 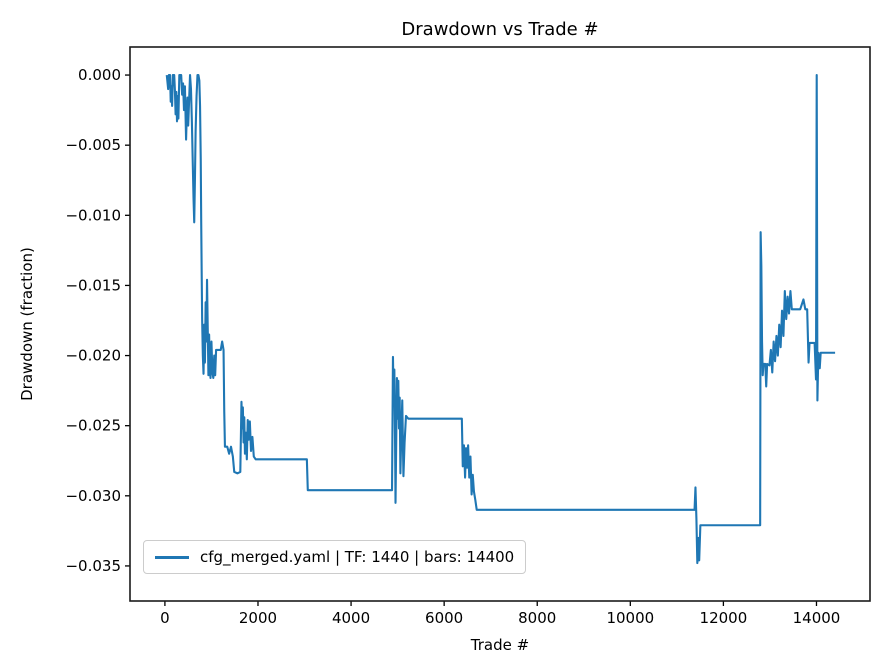 What do you see at coordinates (817, 618) in the screenshot?
I see `x-tick-label: 14000` at bounding box center [817, 618].